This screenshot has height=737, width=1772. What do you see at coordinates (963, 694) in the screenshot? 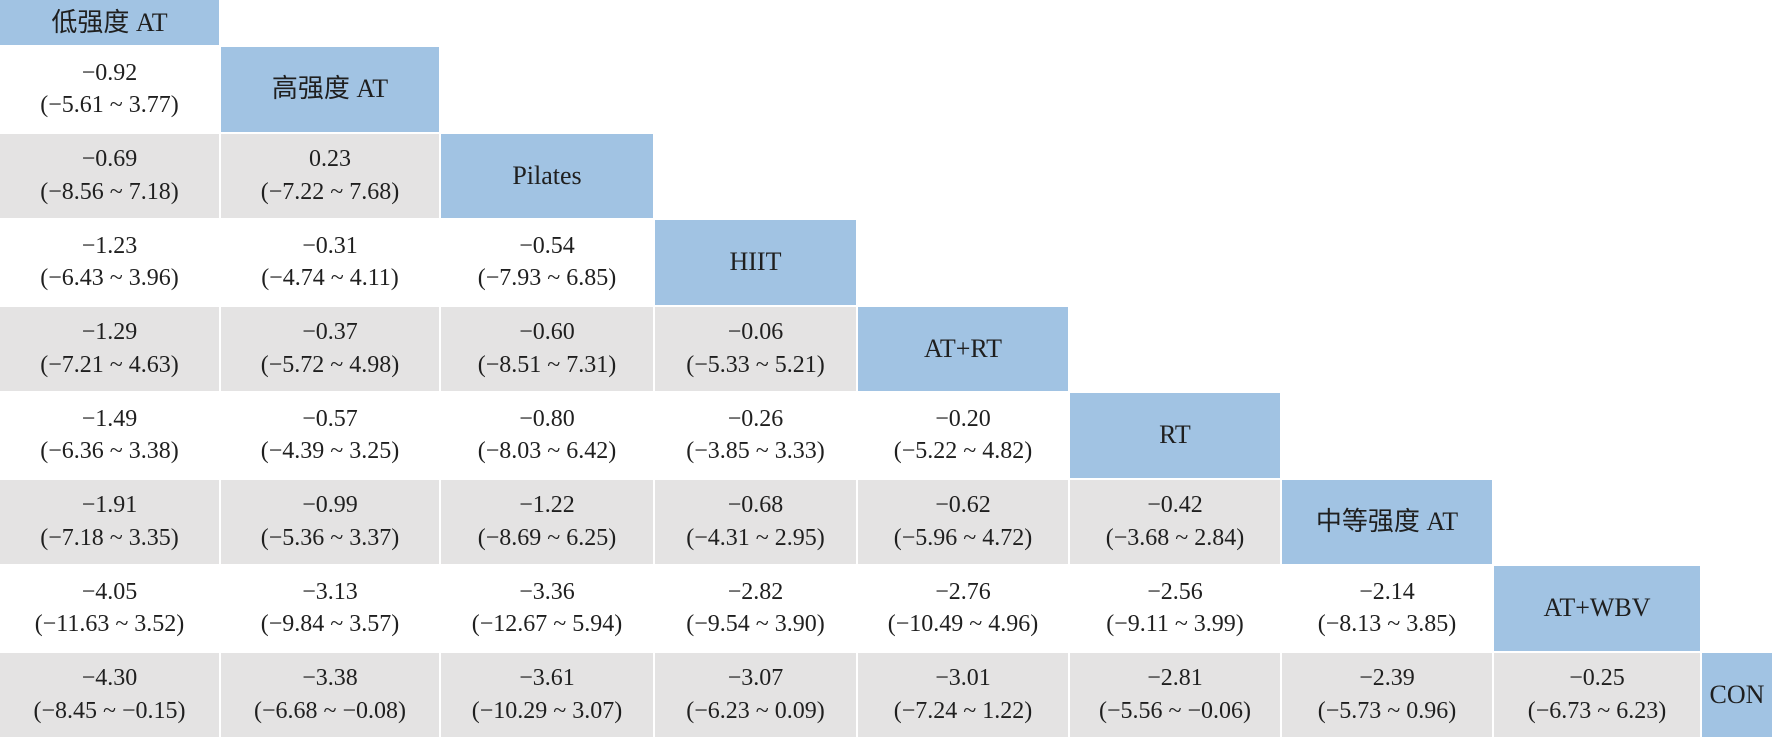
I see `effect-cell: −3.01 (−7.24 ~ 1.22)` at bounding box center [963, 694].